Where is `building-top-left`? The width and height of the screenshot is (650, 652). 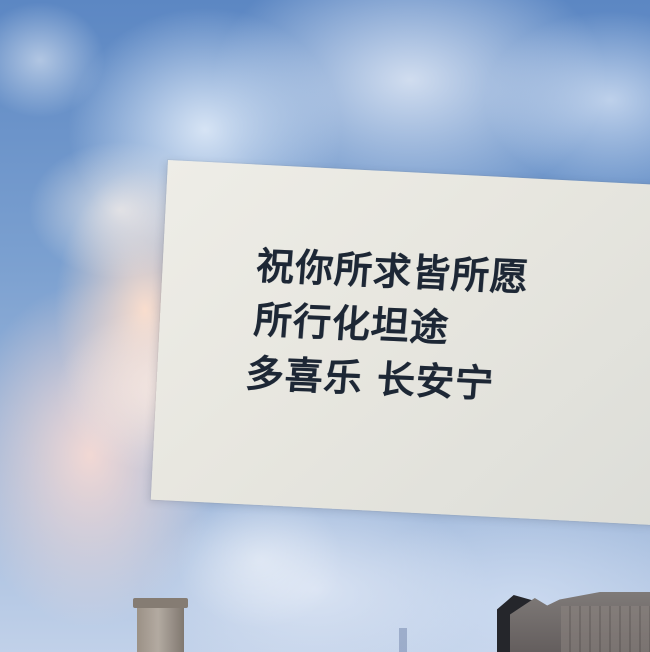 building-top-left is located at coordinates (160, 625).